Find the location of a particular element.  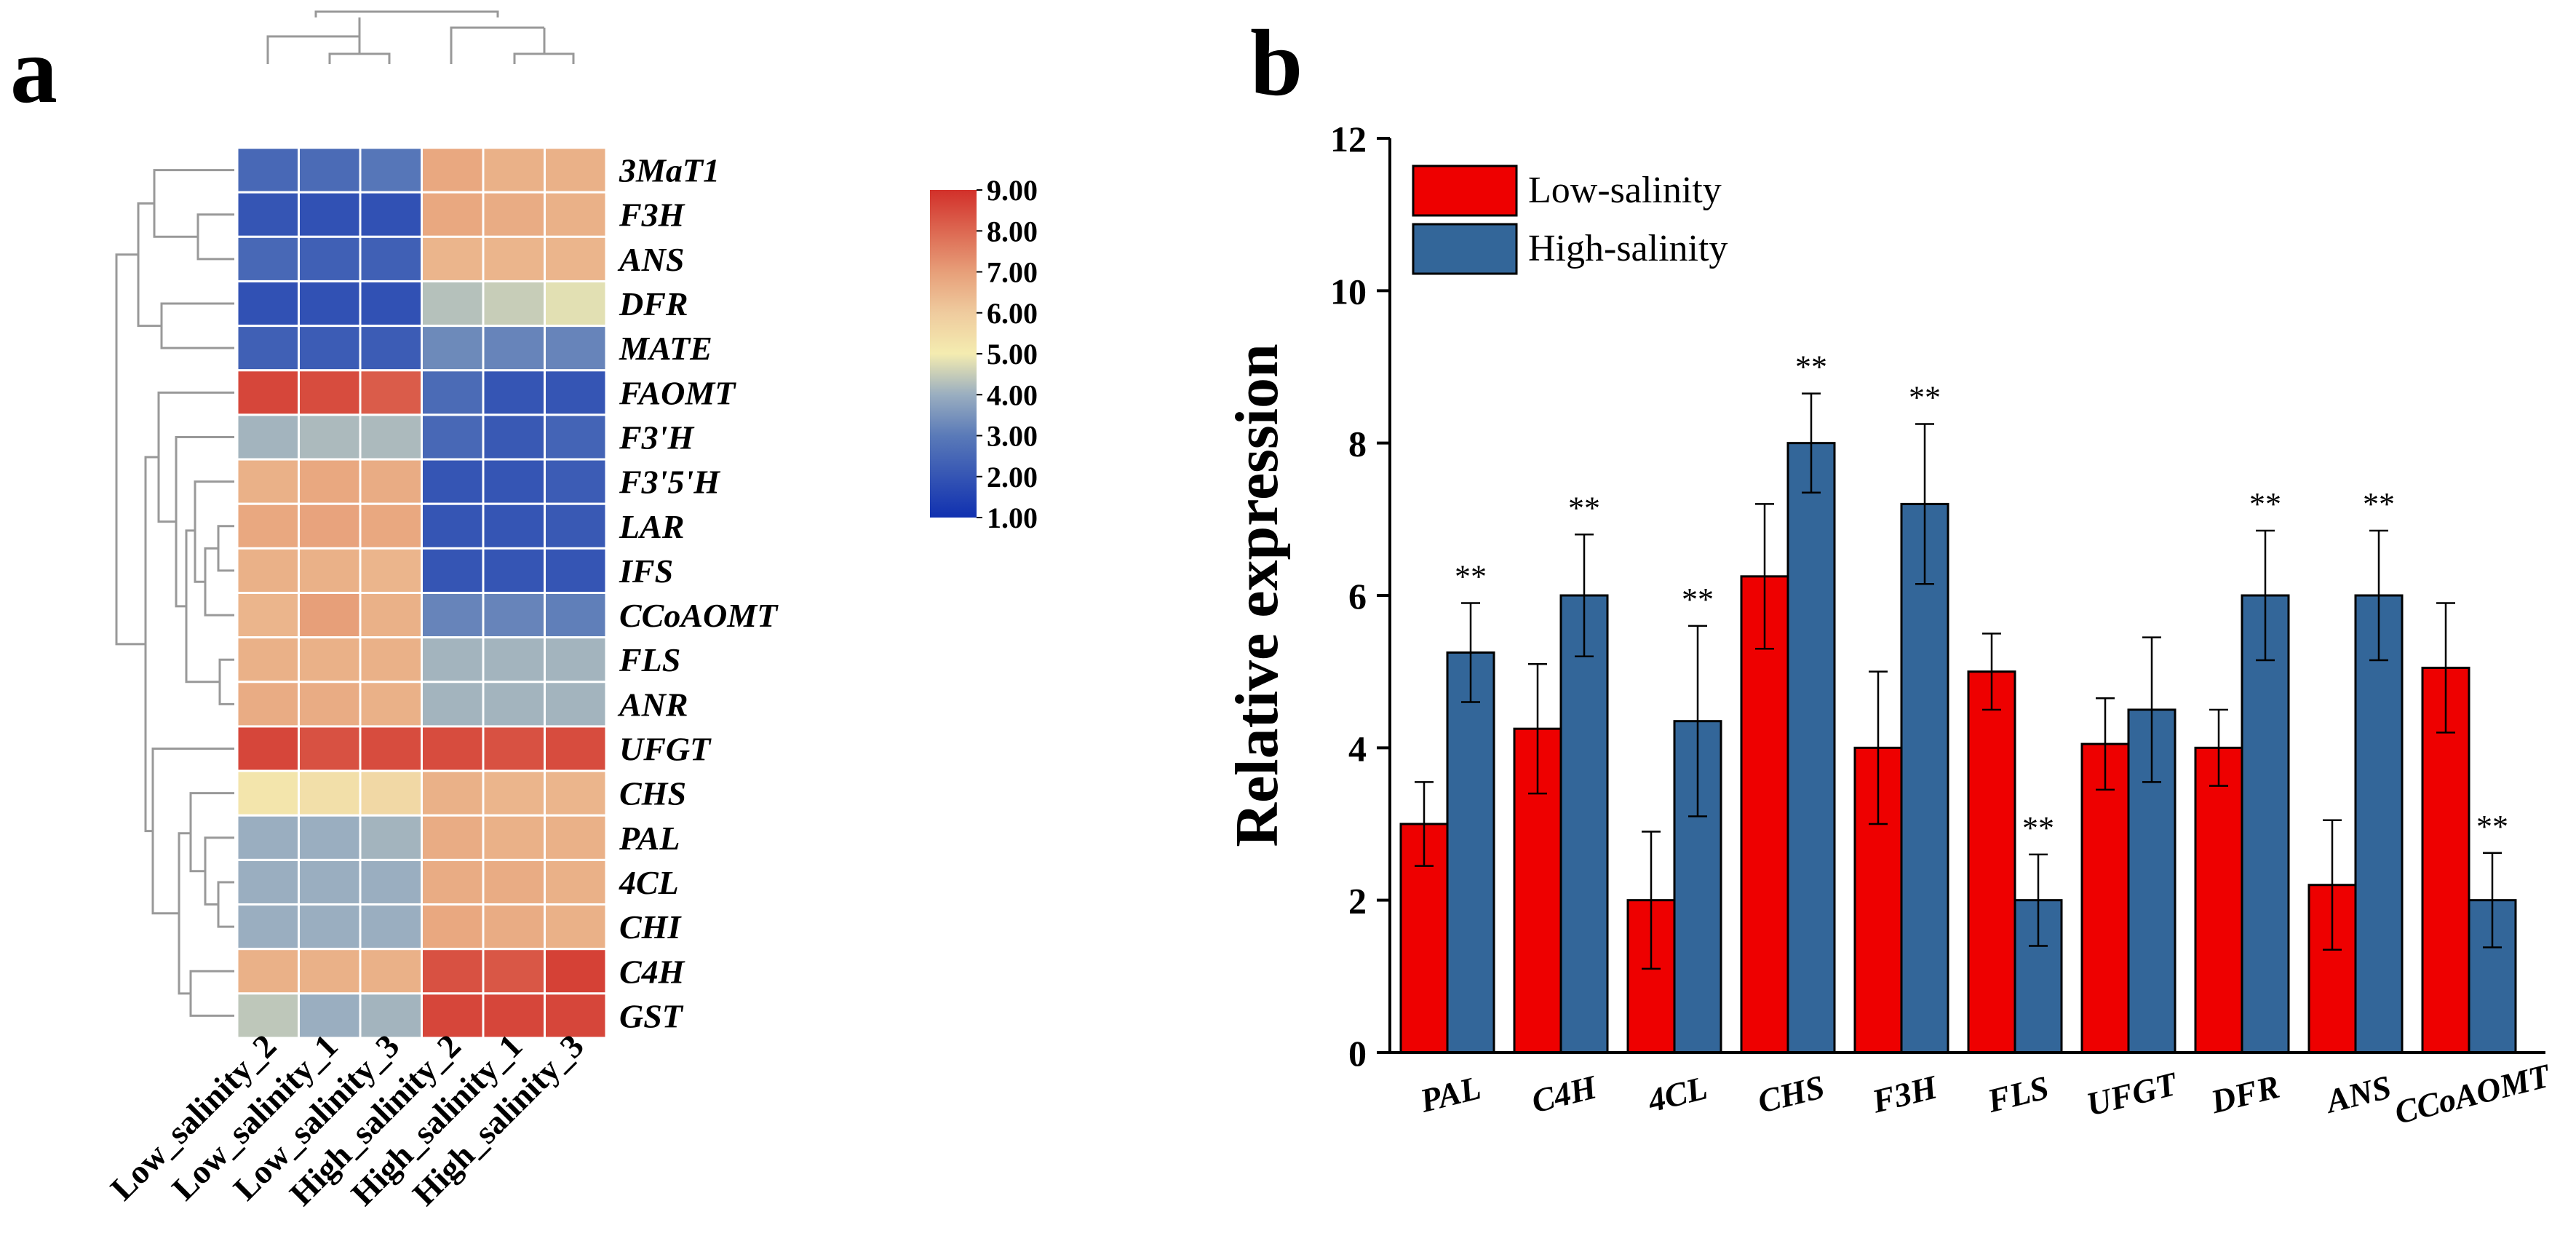

category-label: F3H is located at coordinates (1905, 1094).